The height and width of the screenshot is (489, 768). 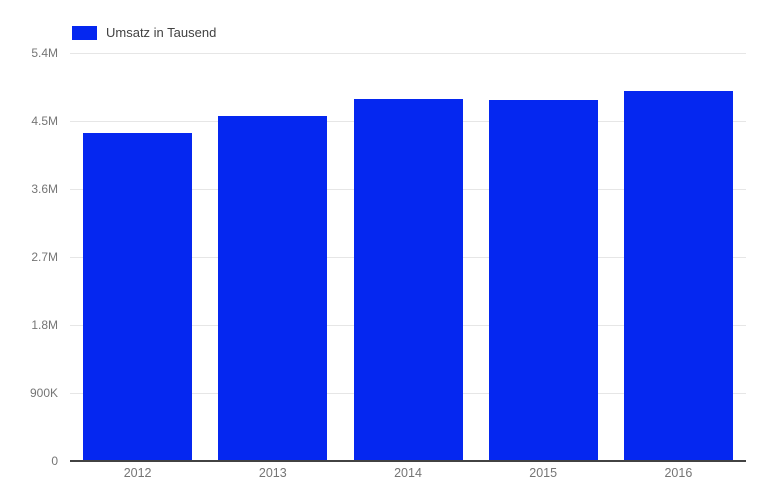 I want to click on bar-2016, so click(x=678, y=275).